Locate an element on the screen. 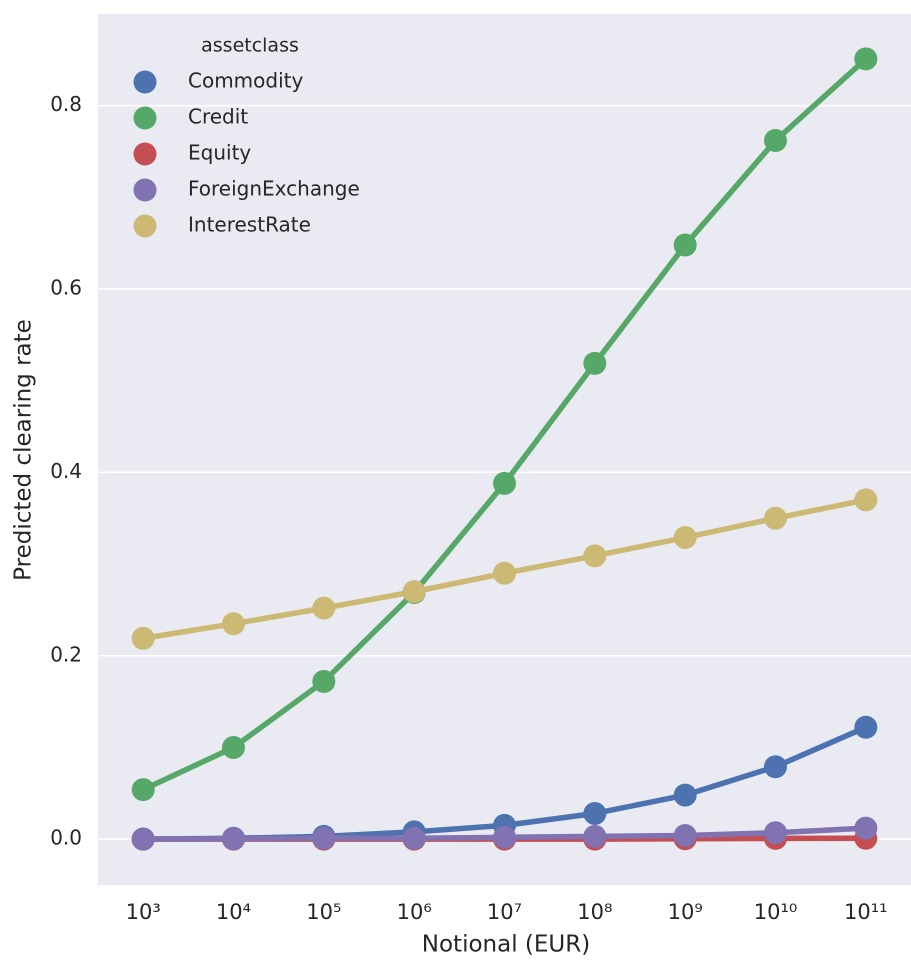  y-tick-label: 0.2 is located at coordinates (66, 654).